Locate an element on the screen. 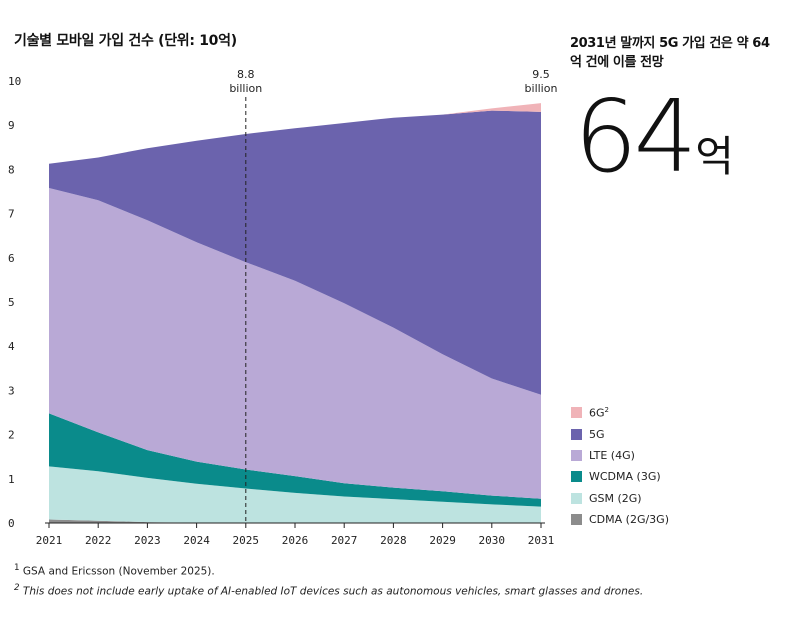 This screenshot has height=632, width=800. legend-label: 6G2 is located at coordinates (599, 412).